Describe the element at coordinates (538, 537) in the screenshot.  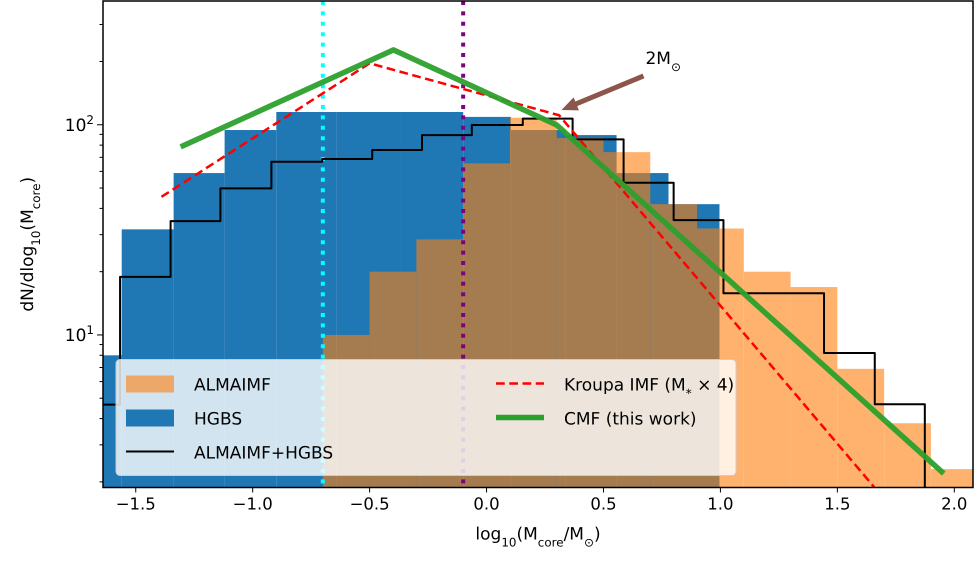
I see `x-axis-title: log$_{10}$(M$_{core}$/M$_{⊙}$)` at that location.